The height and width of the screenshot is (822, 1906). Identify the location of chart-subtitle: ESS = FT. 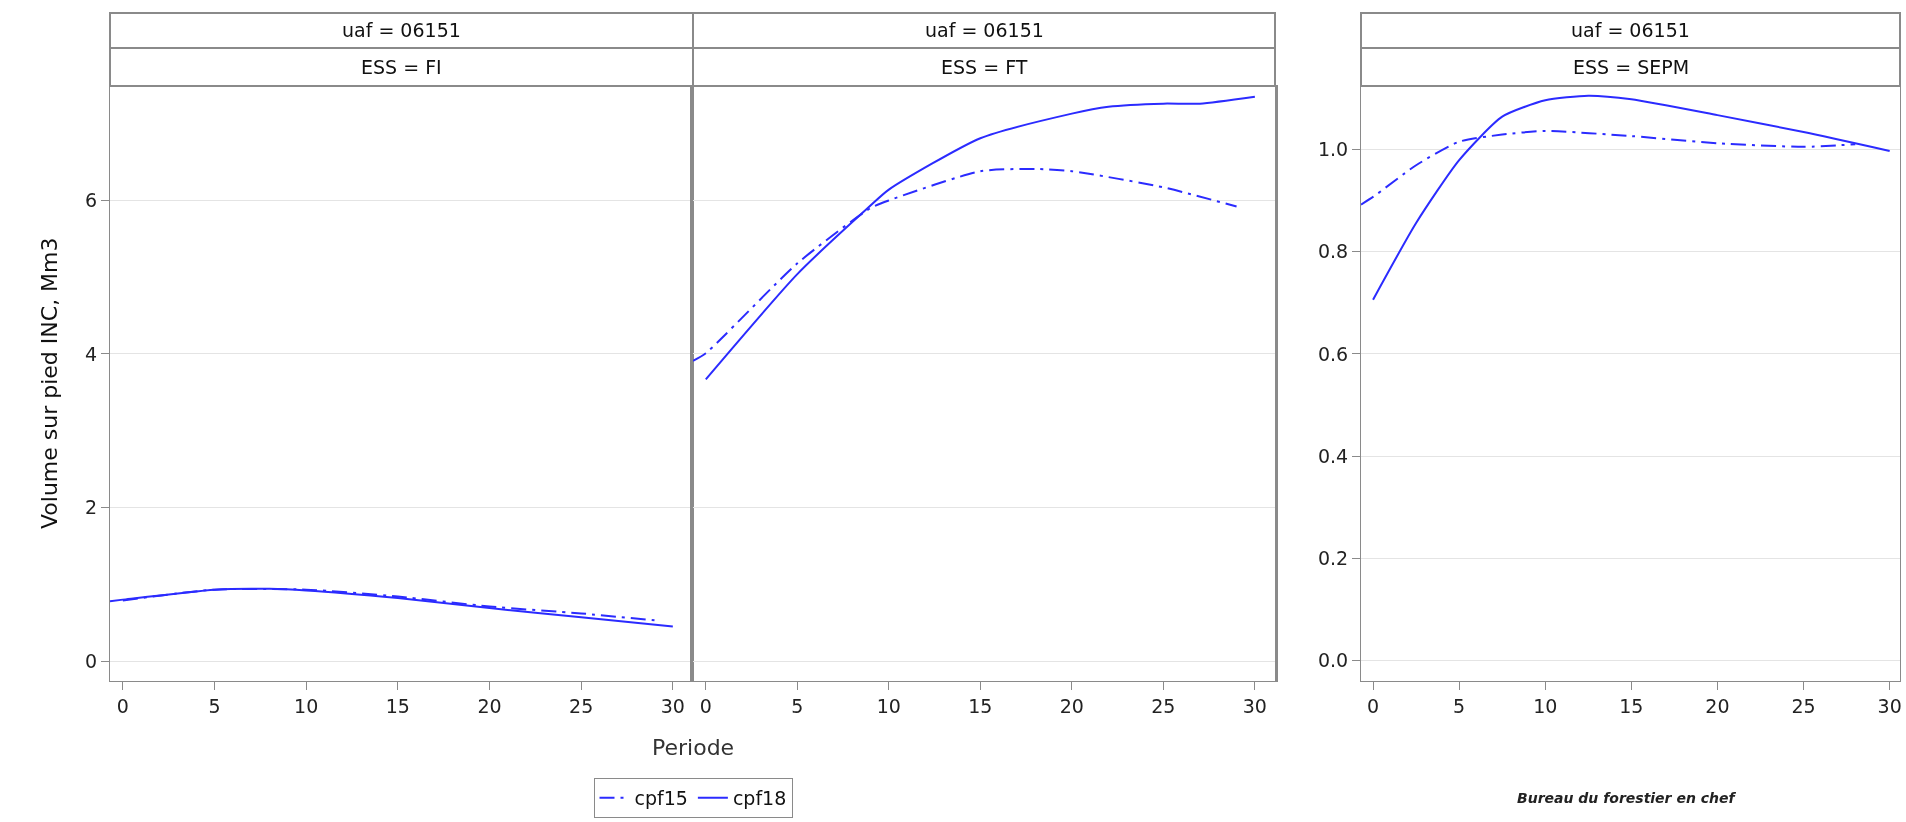
(984, 67).